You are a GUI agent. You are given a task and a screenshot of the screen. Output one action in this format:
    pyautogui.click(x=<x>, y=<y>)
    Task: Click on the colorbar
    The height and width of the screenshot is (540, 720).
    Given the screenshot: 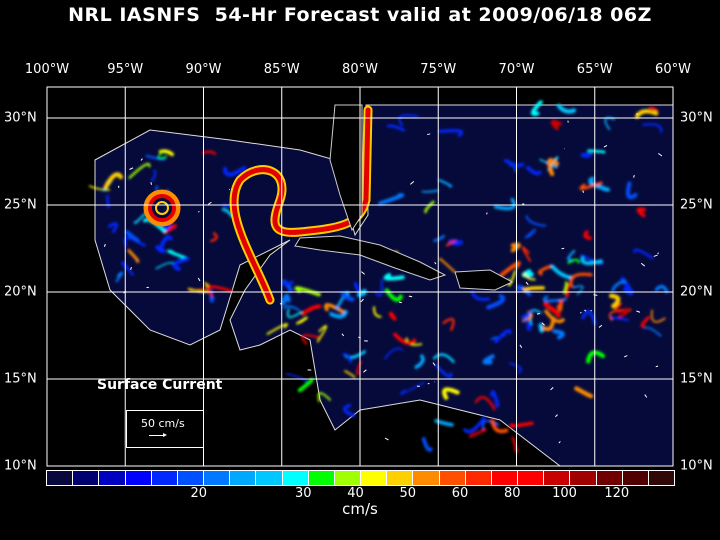 What is the action you would take?
    pyautogui.click(x=360, y=478)
    